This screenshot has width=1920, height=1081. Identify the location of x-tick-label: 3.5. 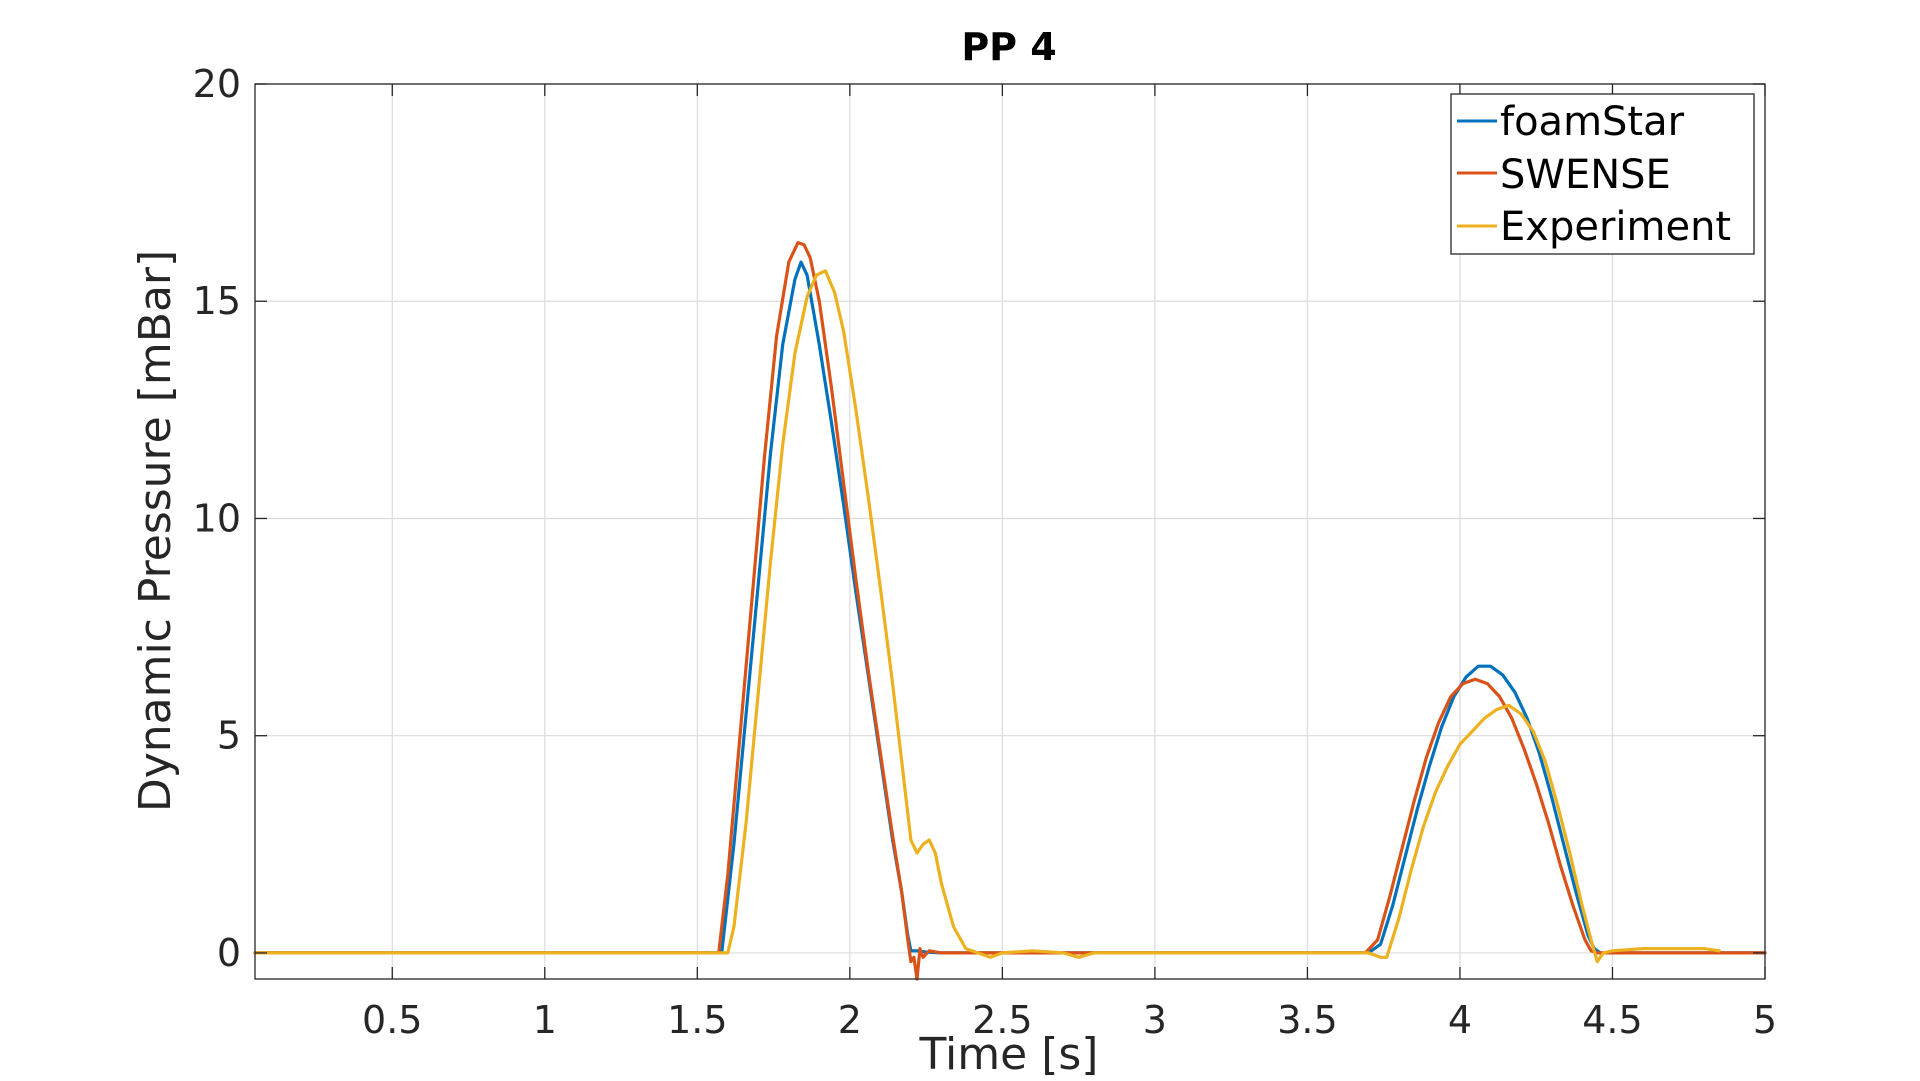
(1307, 1020).